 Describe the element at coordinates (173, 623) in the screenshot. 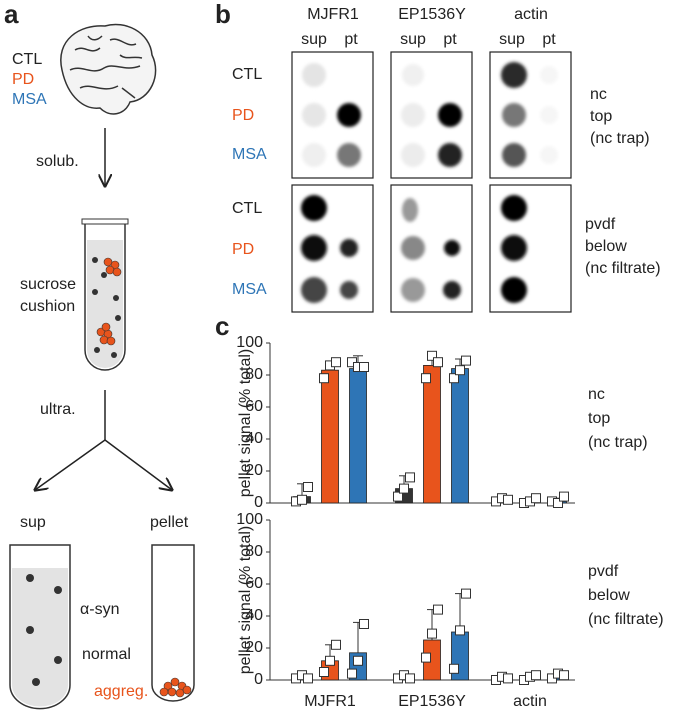

I see `pellet-tube` at that location.